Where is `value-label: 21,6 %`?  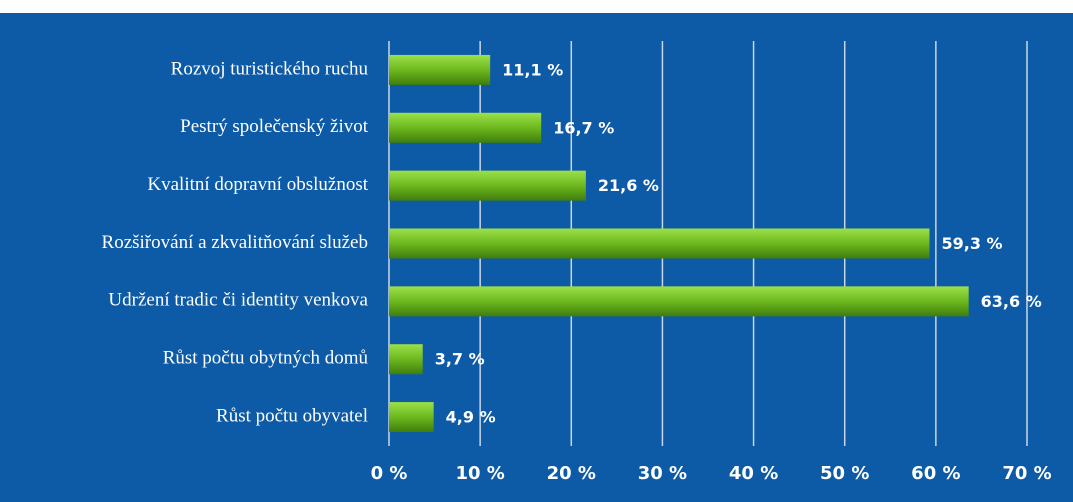
value-label: 21,6 % is located at coordinates (628, 185).